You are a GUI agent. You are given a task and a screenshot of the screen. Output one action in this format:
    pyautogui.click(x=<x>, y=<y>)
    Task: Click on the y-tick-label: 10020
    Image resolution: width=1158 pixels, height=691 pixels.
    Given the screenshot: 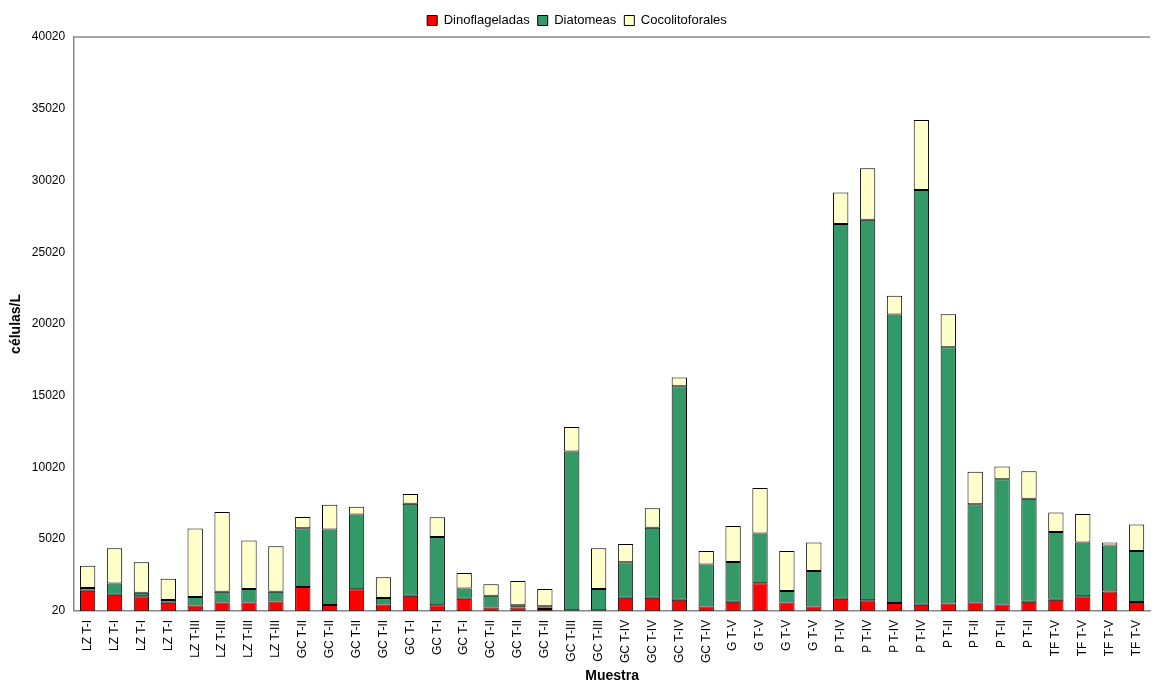 What is the action you would take?
    pyautogui.click(x=48, y=466)
    